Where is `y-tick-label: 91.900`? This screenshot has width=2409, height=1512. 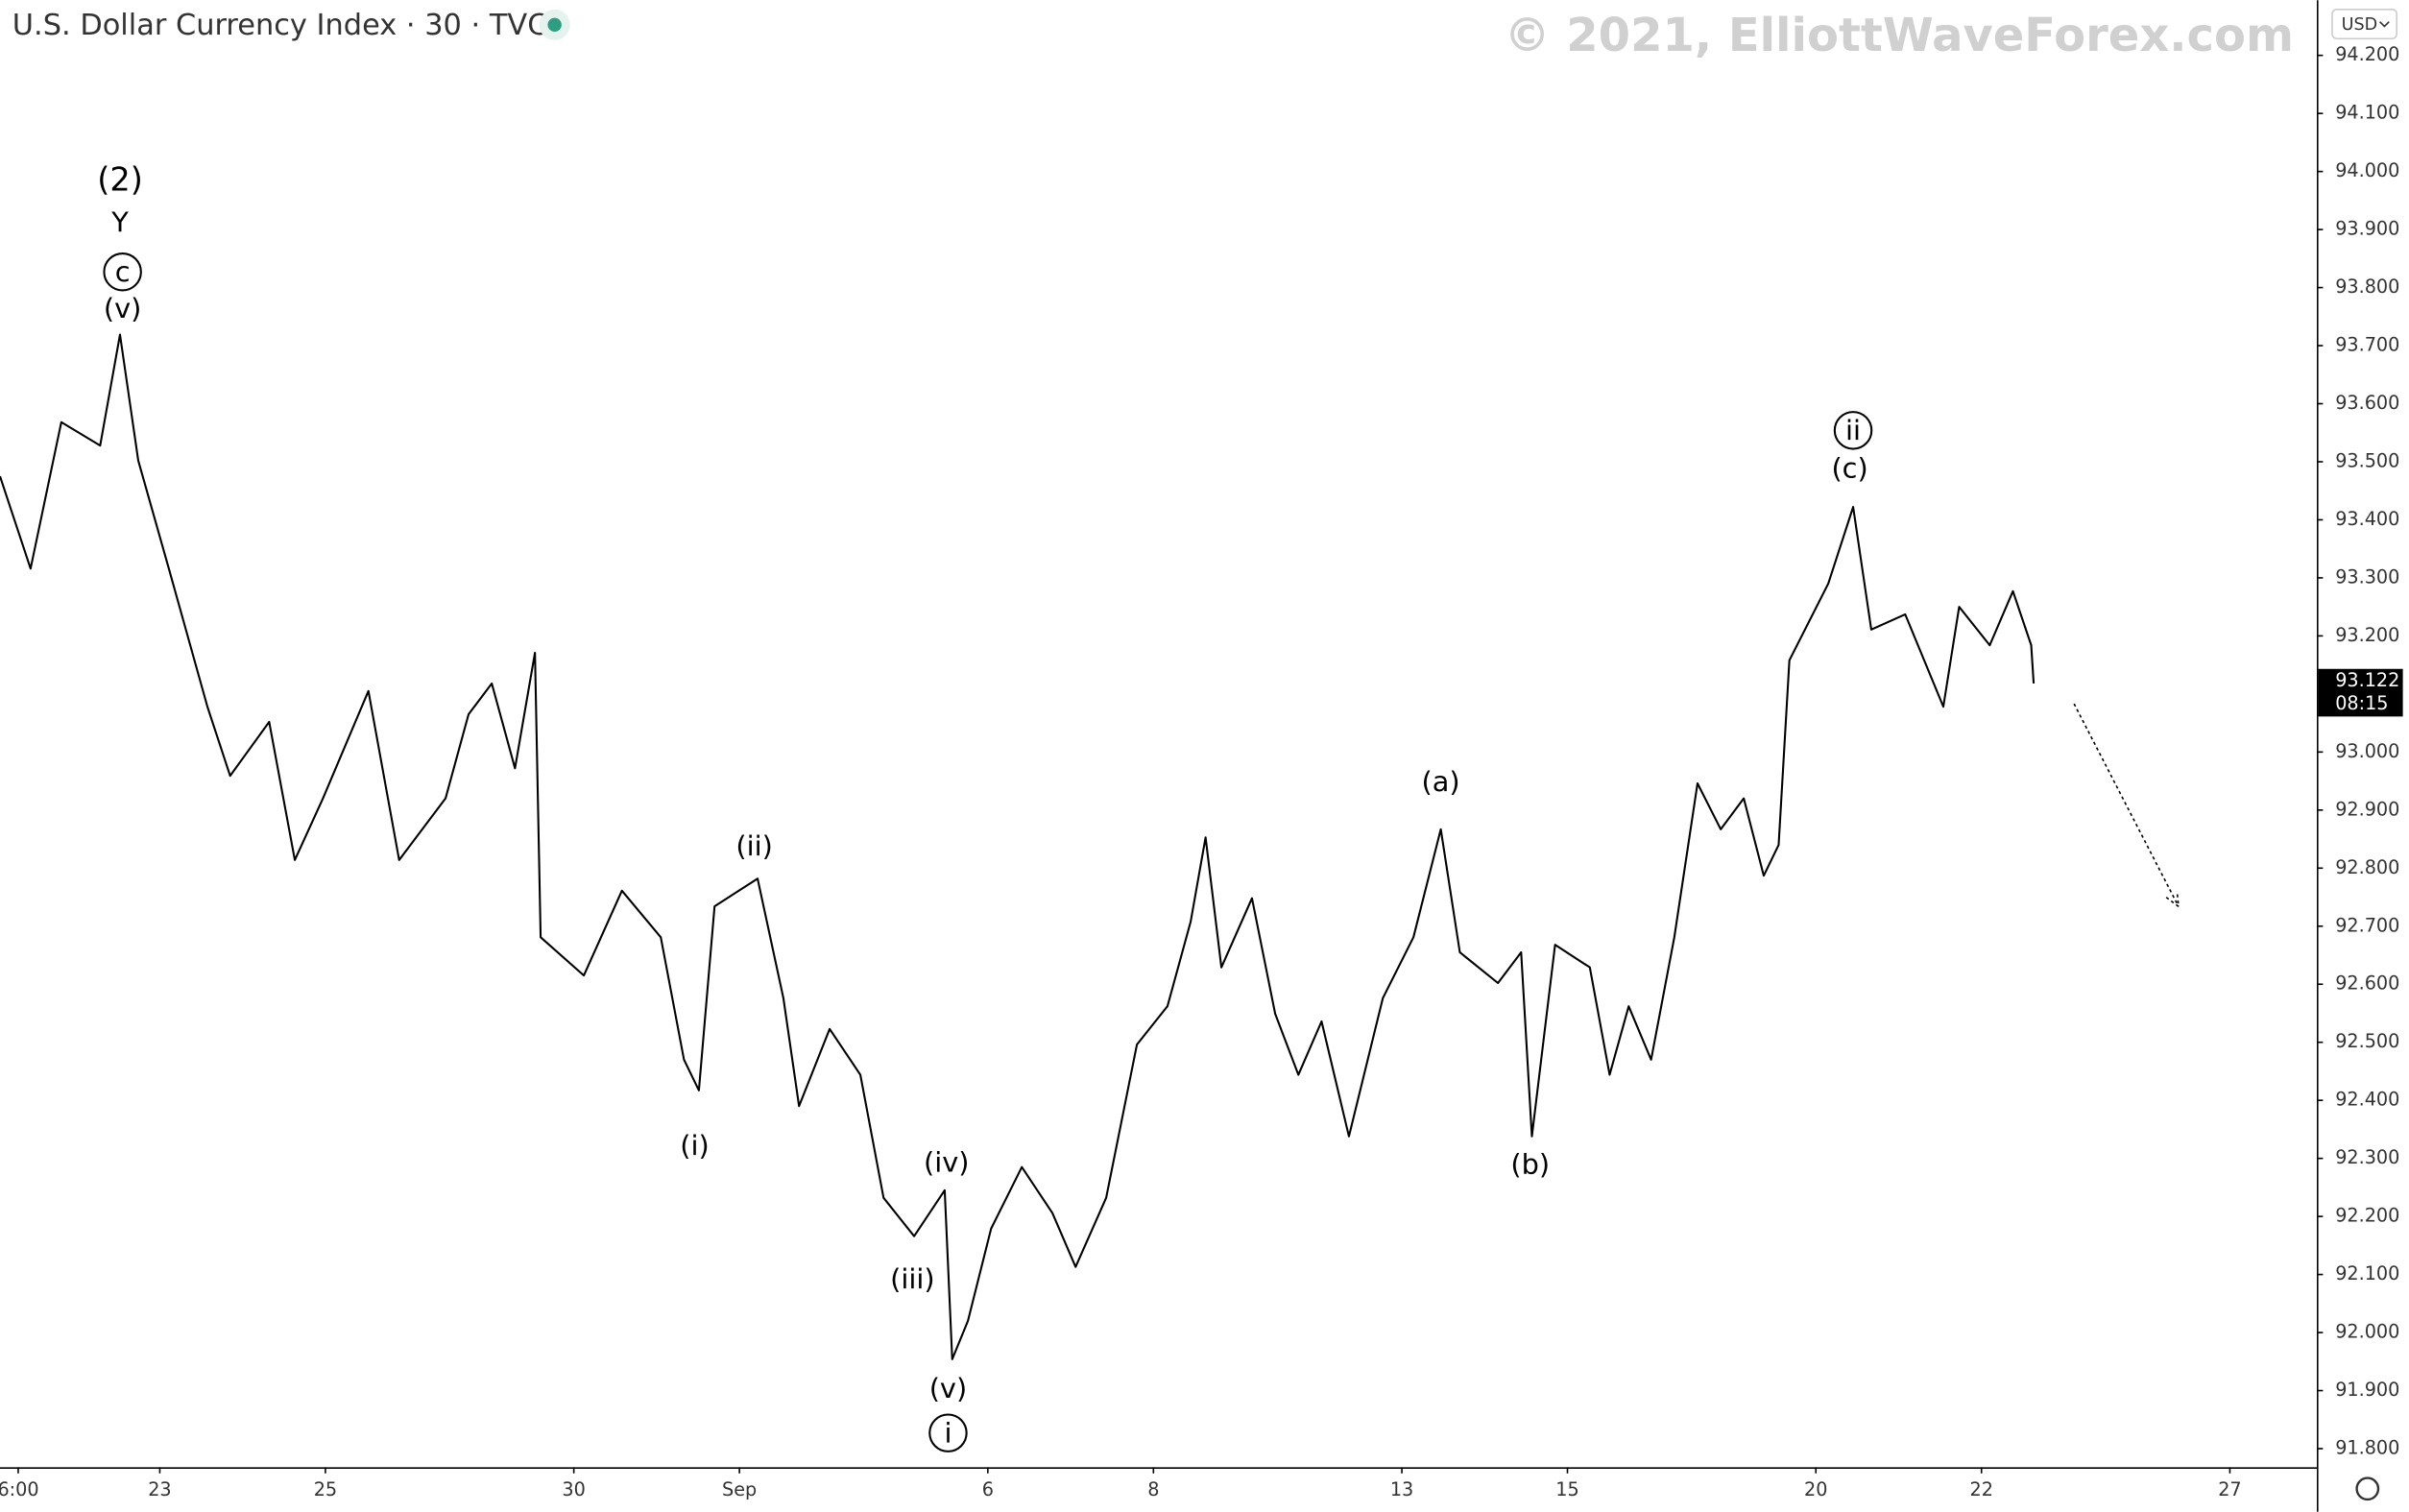
y-tick-label: 91.900 is located at coordinates (2367, 1390).